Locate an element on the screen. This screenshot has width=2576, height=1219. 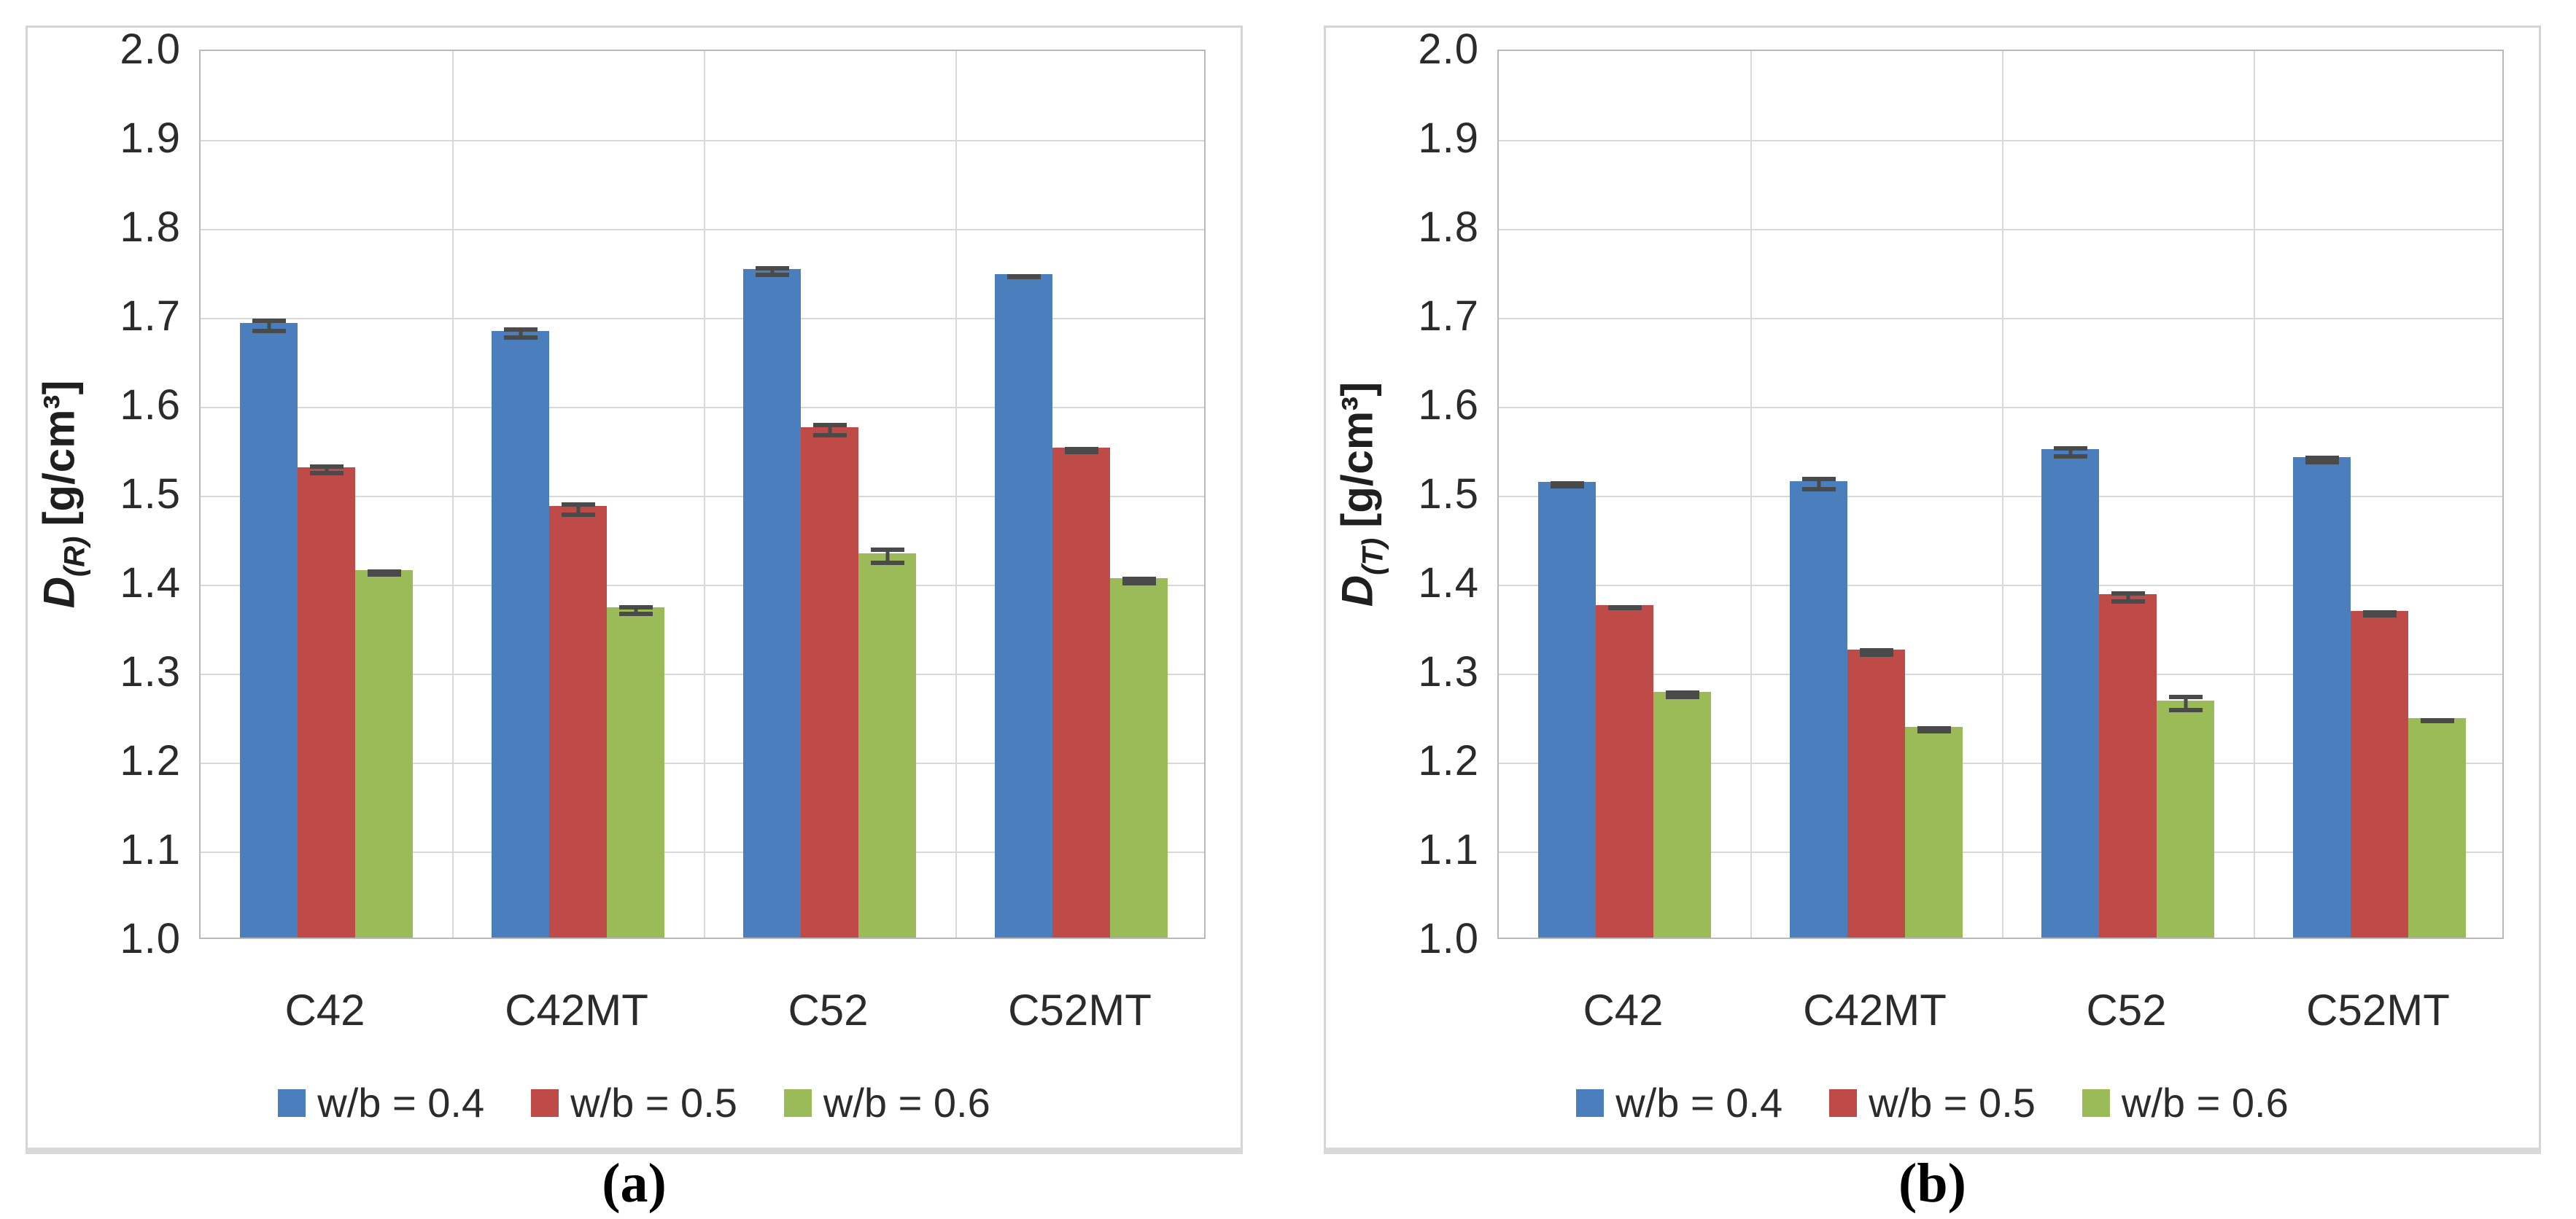
y-tick-label: 1.8 is located at coordinates (1448, 227).